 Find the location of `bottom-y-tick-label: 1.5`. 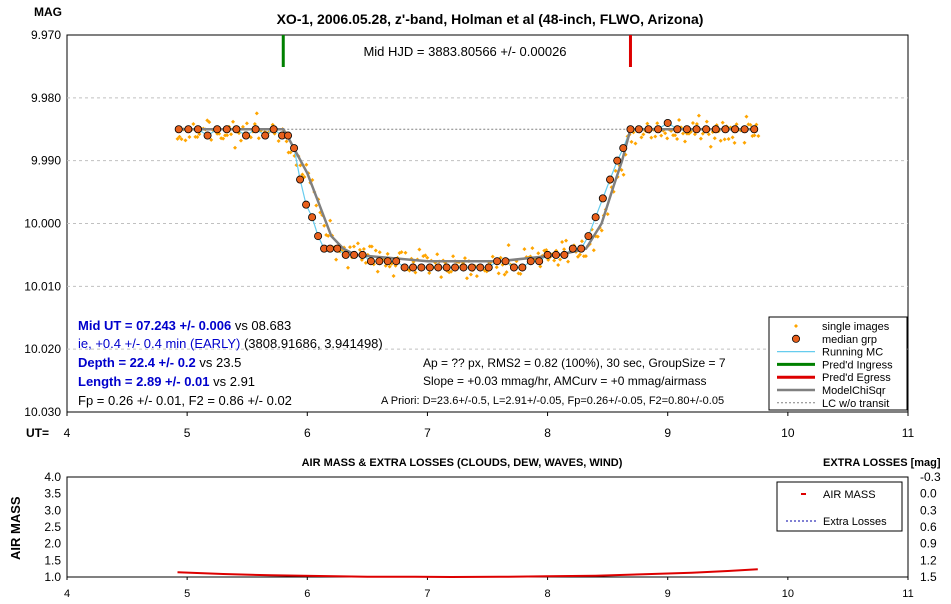

bottom-y-tick-label: 1.5 is located at coordinates (52, 560).